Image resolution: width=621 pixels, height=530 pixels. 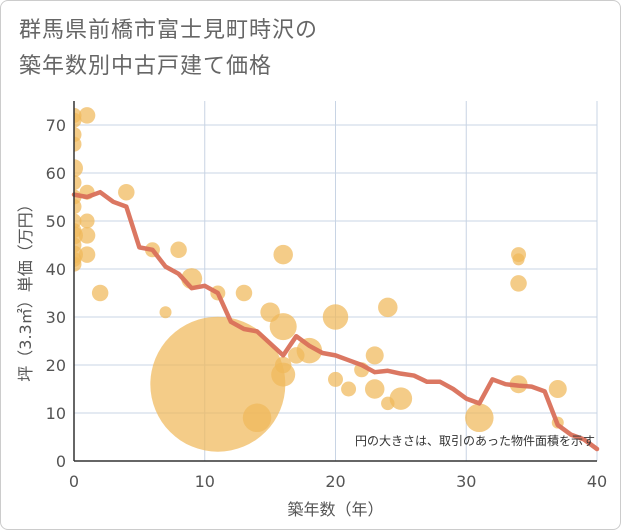 I want to click on chart-title-line-1: 群馬県前橋市富士見町時沢の, so click(x=169, y=30).